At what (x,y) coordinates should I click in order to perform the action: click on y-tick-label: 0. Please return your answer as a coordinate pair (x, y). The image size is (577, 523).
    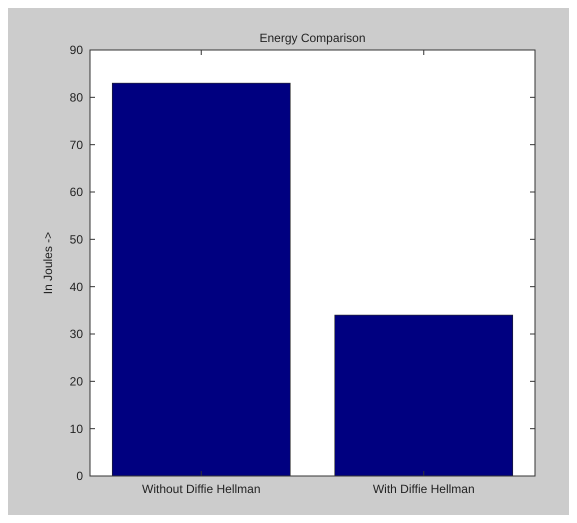
    Looking at the image, I should click on (80, 476).